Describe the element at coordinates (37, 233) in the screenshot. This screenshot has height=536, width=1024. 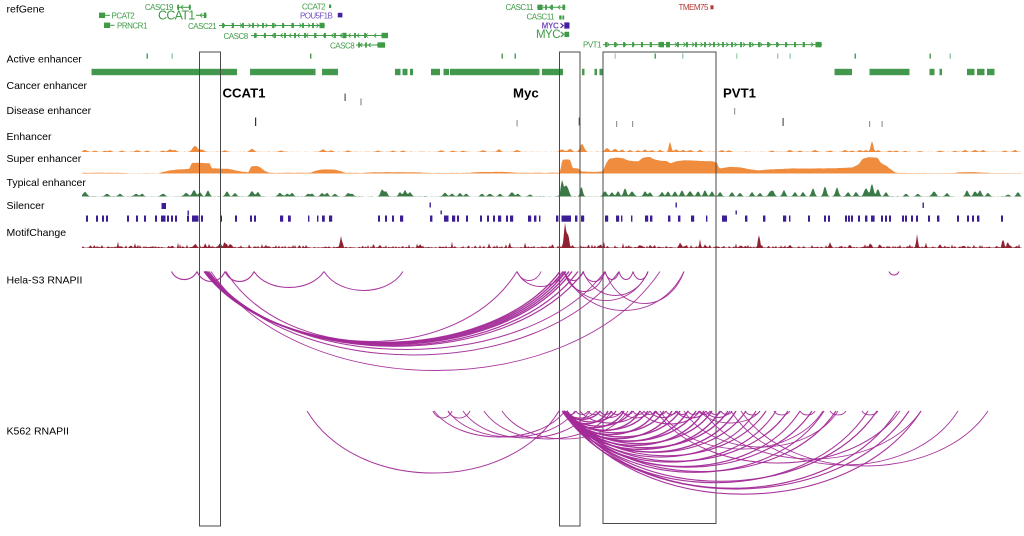
I see `svg-text: MotifChange` at that location.